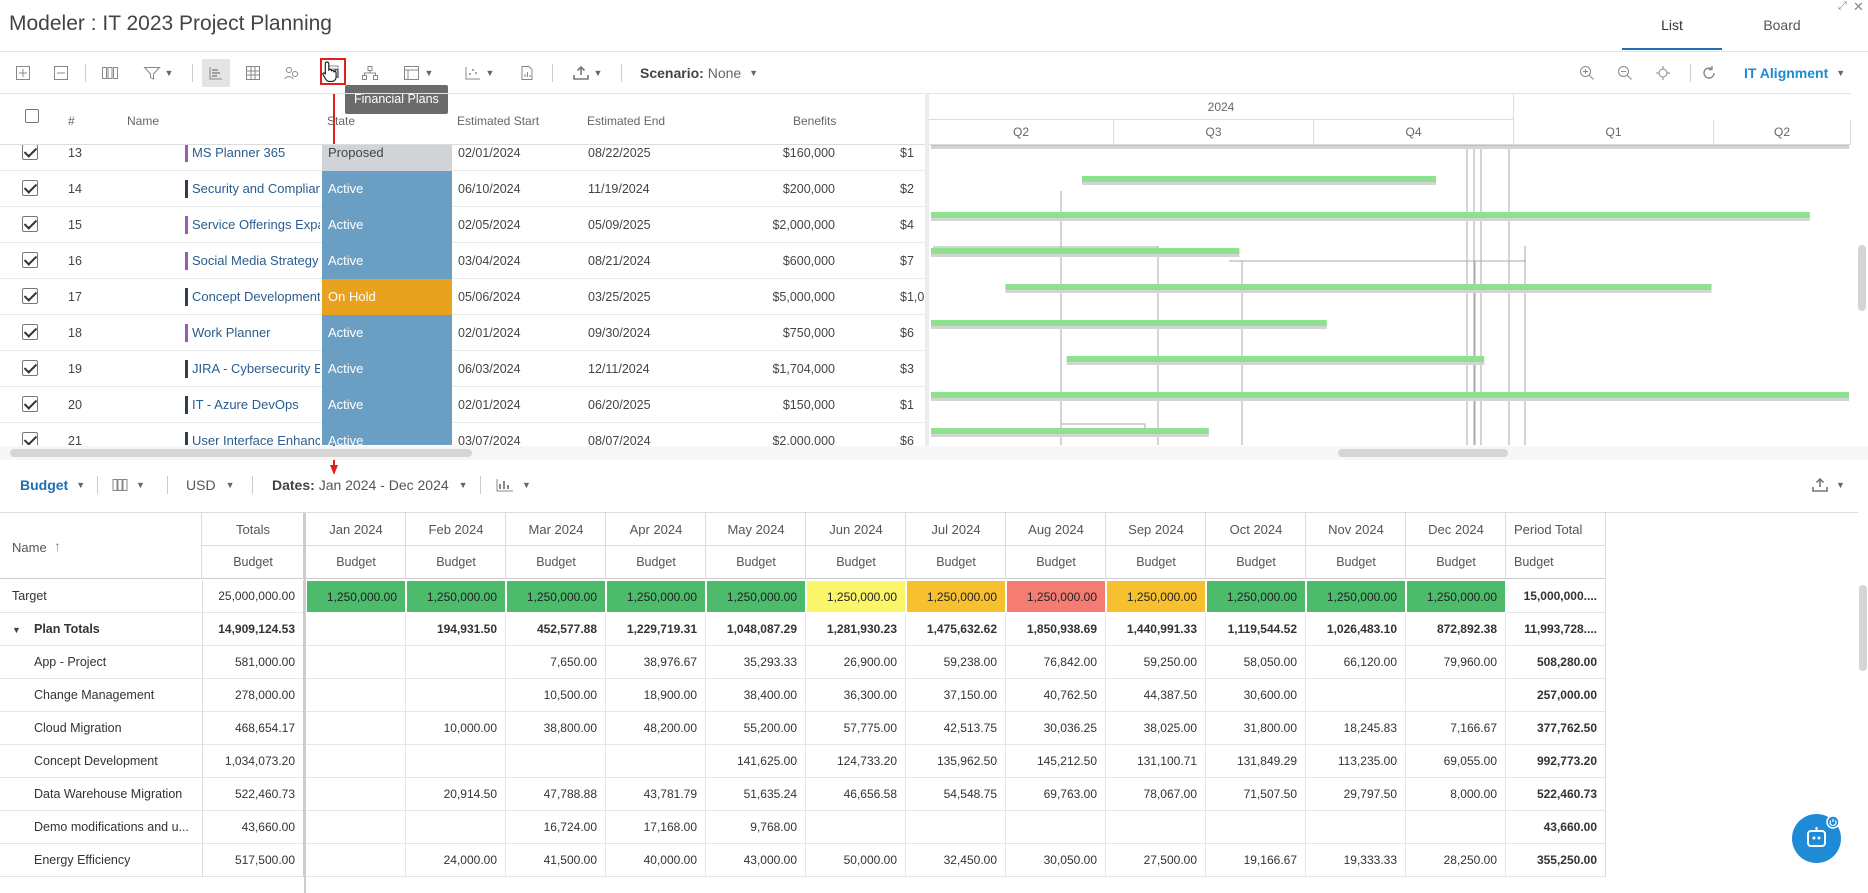 This screenshot has width=1868, height=893. What do you see at coordinates (356, 546) in the screenshot?
I see `month-column-header: Jan 2024 Budget` at bounding box center [356, 546].